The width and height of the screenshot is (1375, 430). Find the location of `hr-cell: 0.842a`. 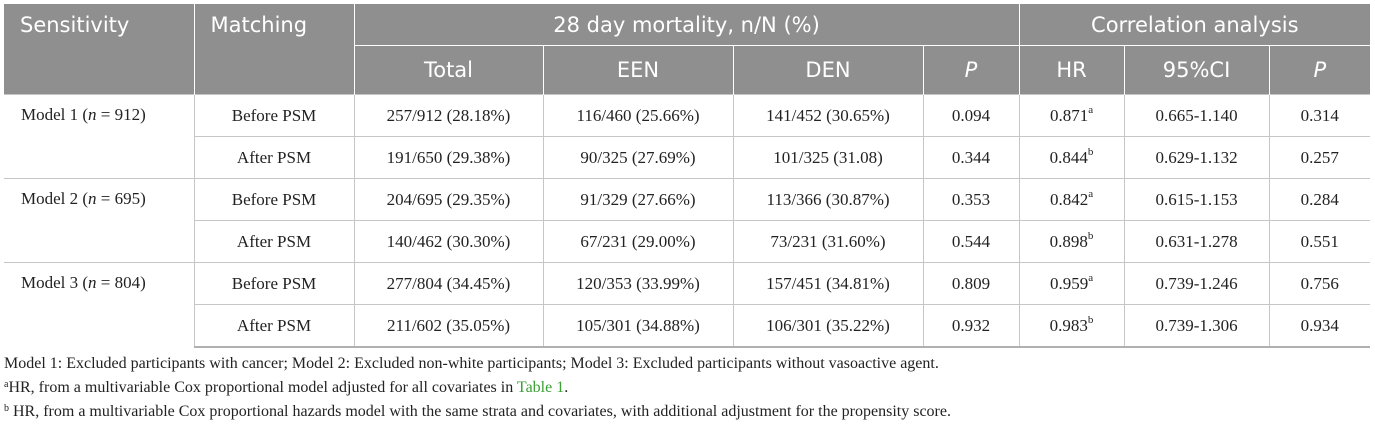

hr-cell: 0.842a is located at coordinates (1071, 199).